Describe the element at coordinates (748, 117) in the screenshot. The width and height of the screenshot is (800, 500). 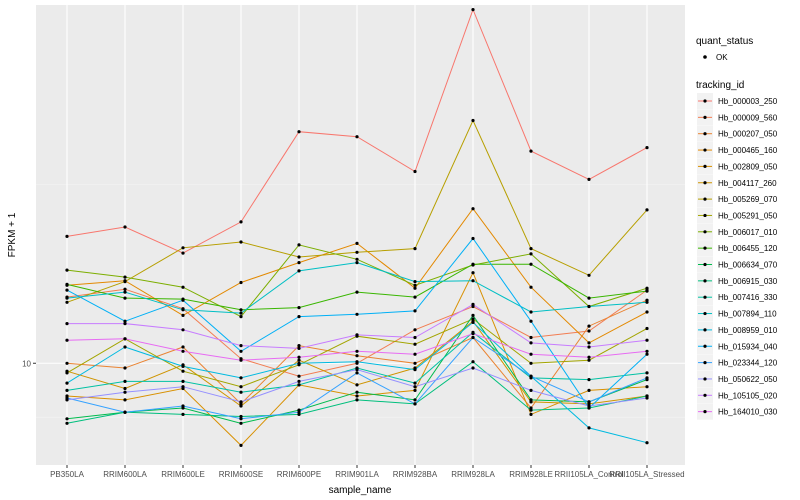
I see `legend-color-label: Hb_000009_560` at that location.